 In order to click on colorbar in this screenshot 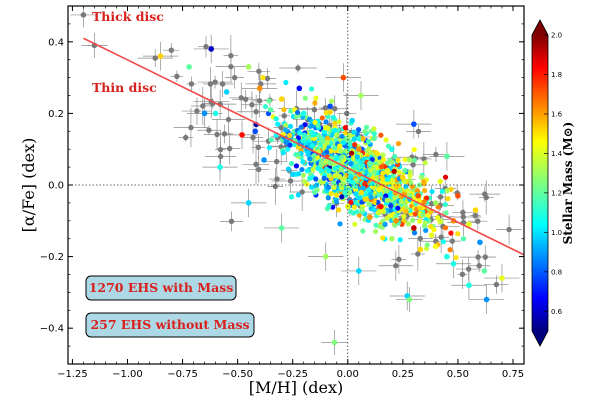, I will do `click(540, 183)`.